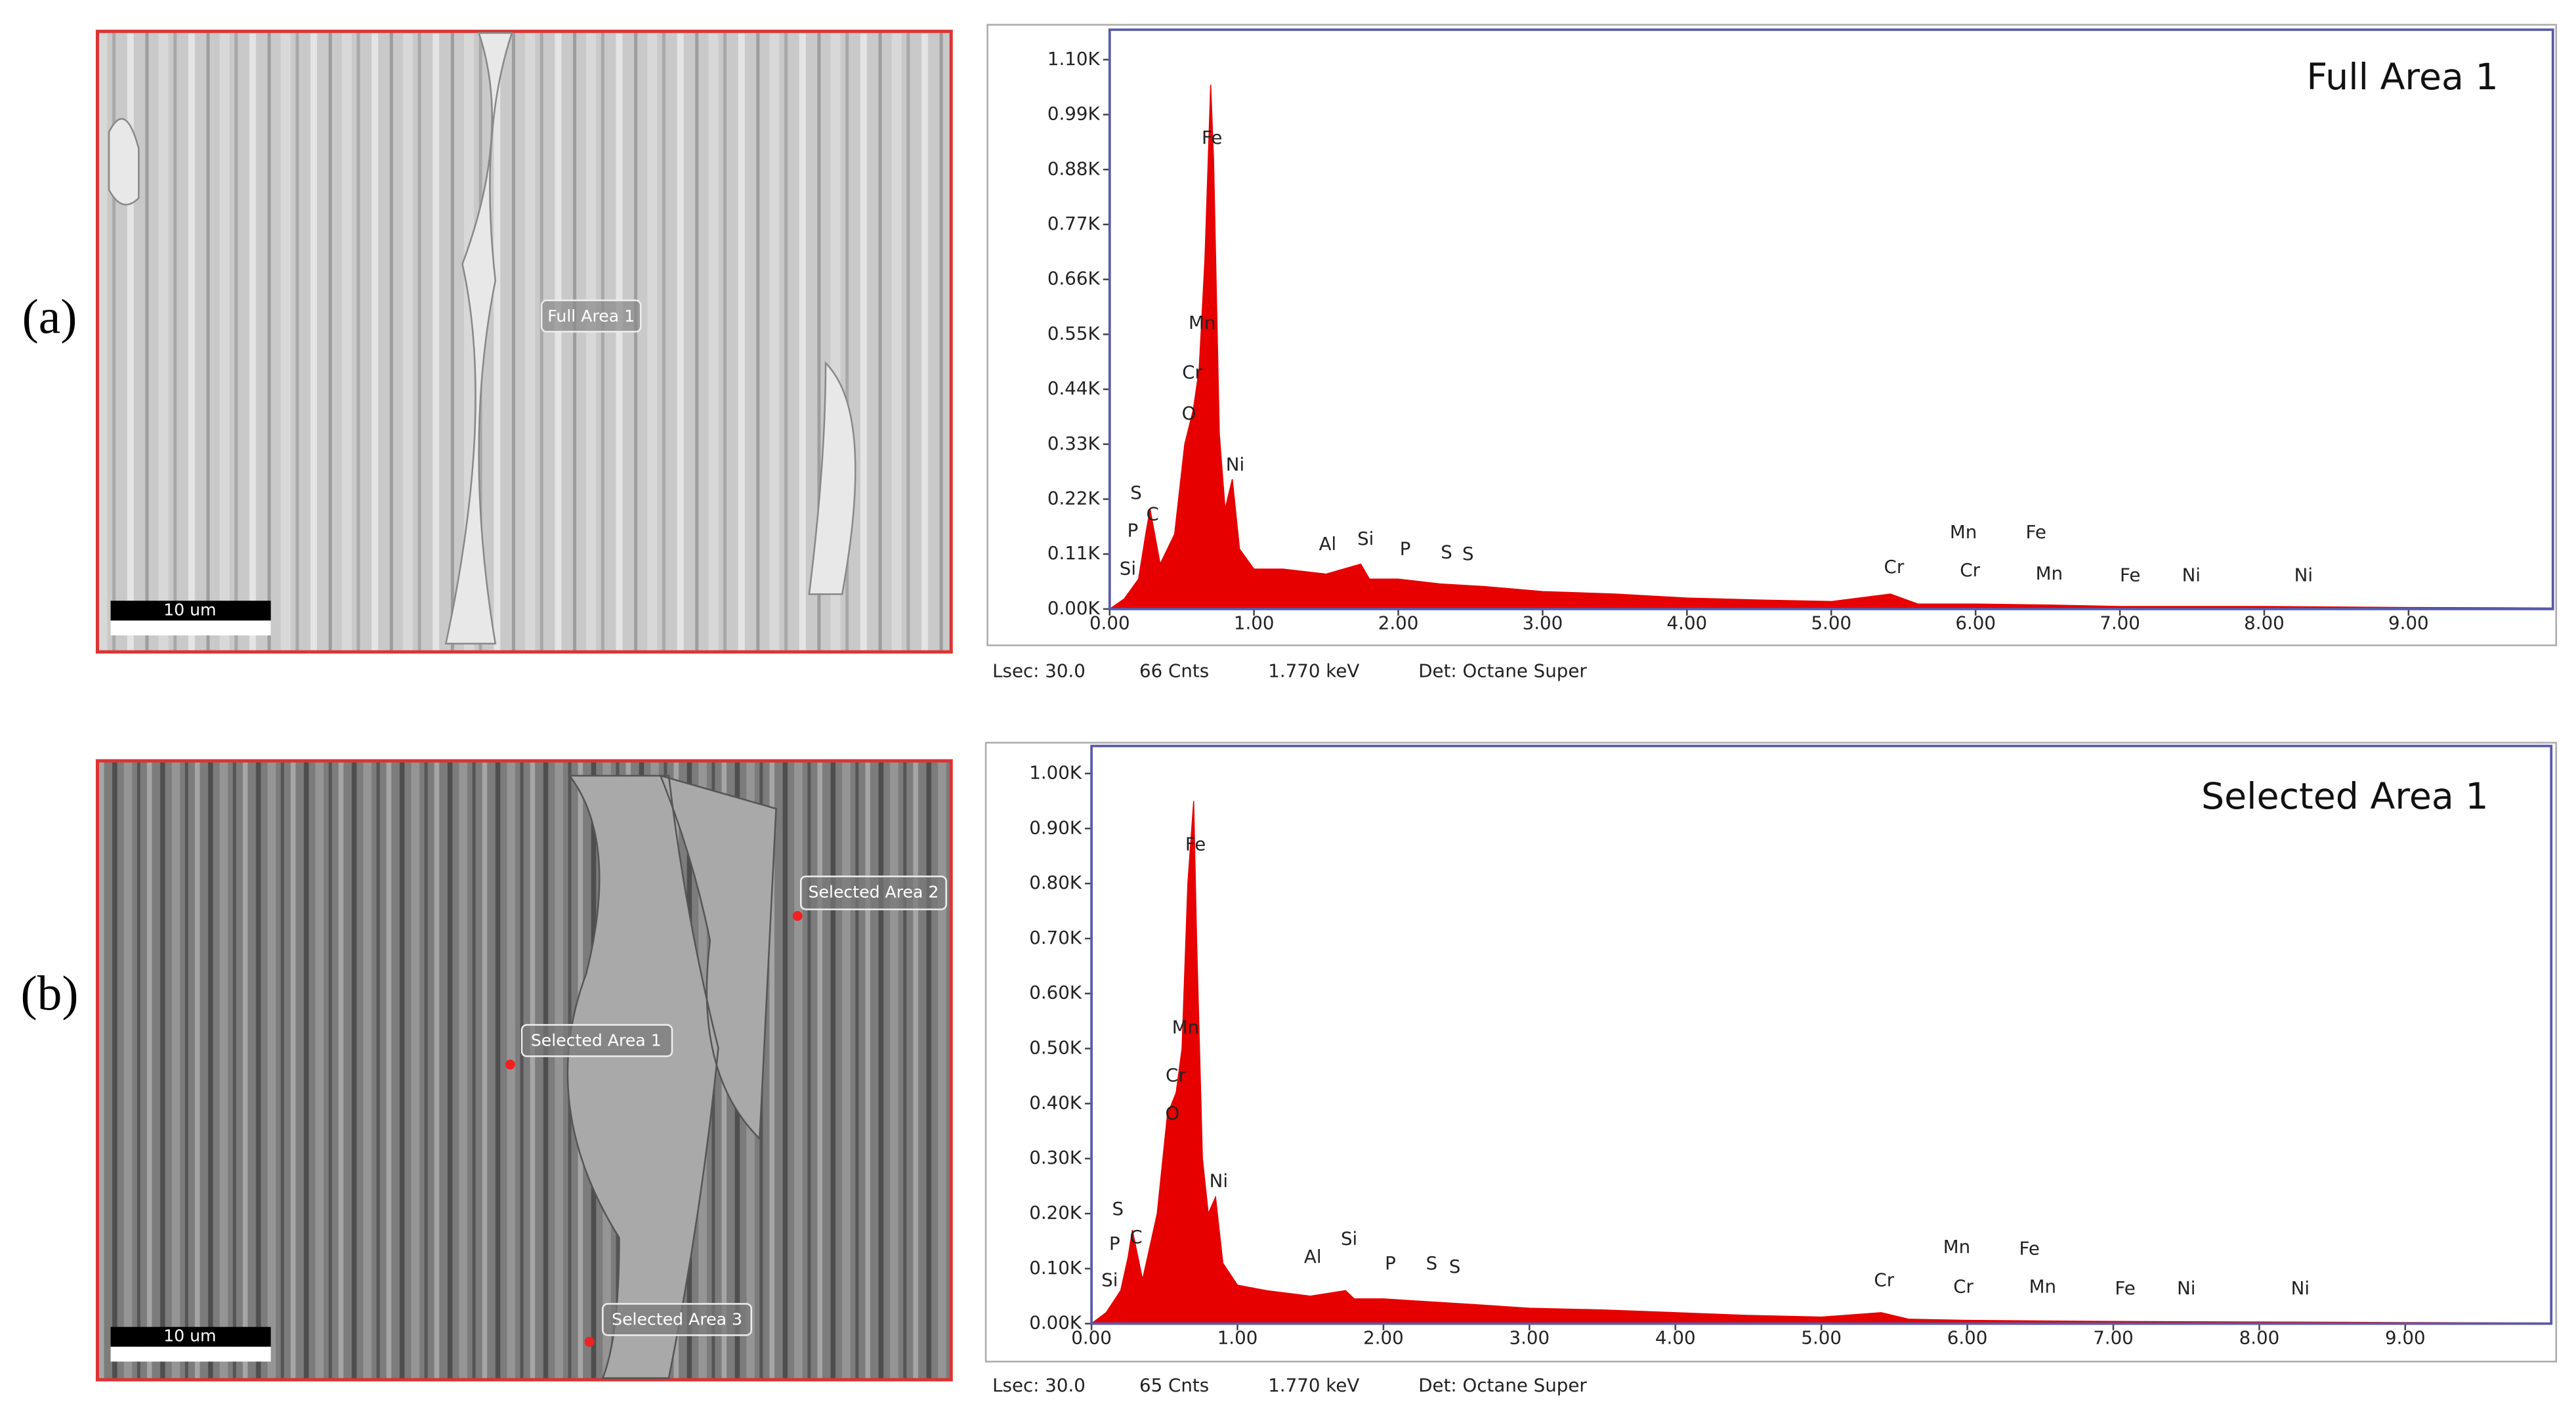 The width and height of the screenshot is (2576, 1421). I want to click on y-tick-label: 0.77K, so click(1074, 223).